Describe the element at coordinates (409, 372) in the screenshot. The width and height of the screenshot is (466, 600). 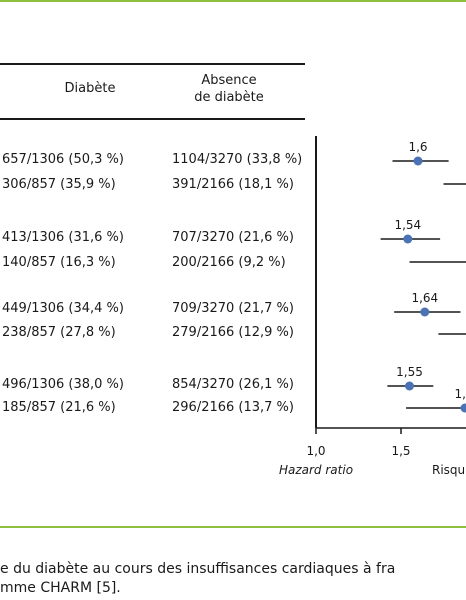
I see `hazard-ratio-label: 1,55` at that location.